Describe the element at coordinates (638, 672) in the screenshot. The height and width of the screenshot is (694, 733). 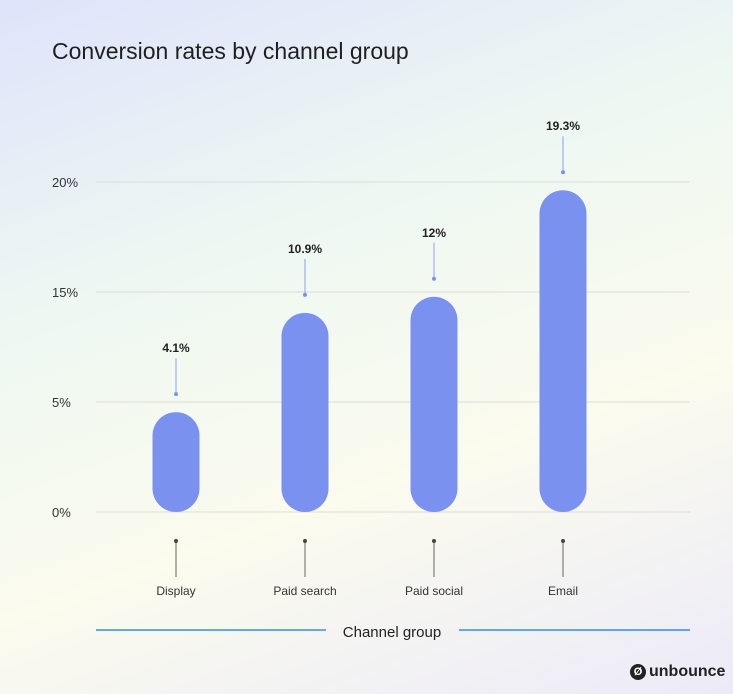
I see `unbounce-logo-icon: Ø` at that location.